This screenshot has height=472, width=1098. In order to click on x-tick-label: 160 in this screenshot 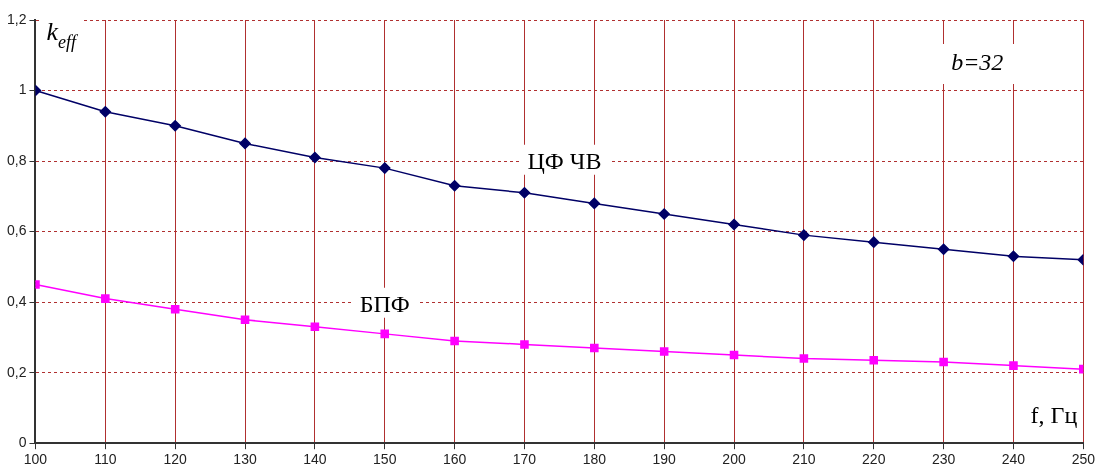, I will do `click(454, 459)`.